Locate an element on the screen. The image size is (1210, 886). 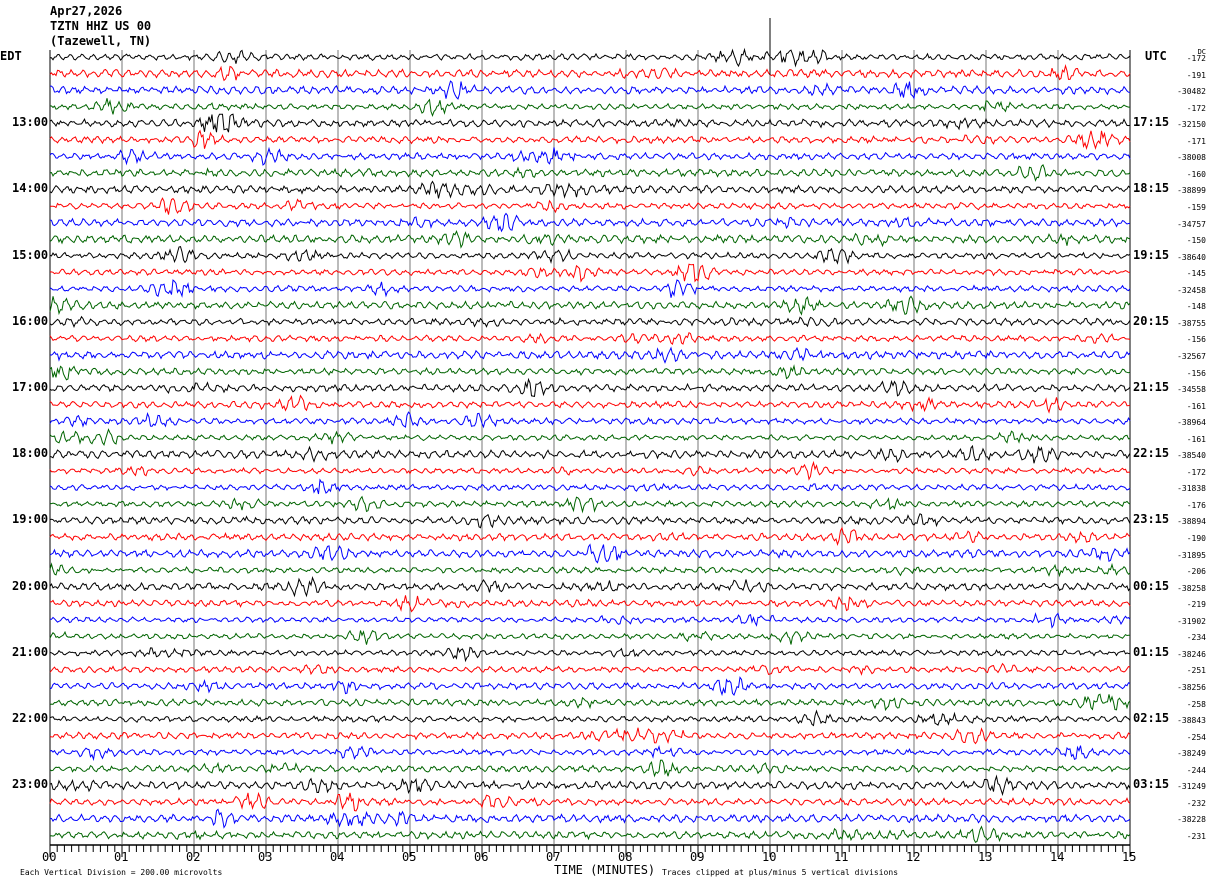
left-hour-label: 20:00 is located at coordinates (30, 585).